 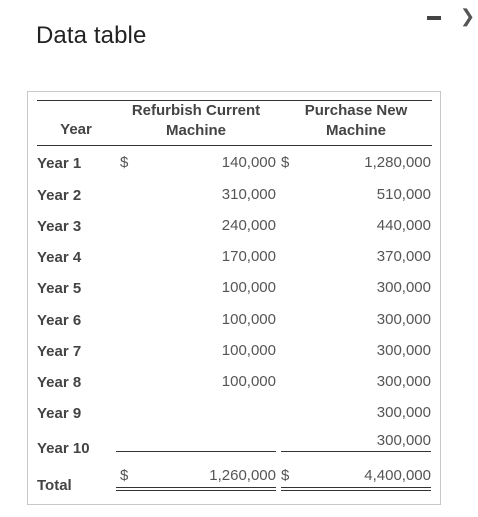 I want to click on purchase-cell: 1,280,000, so click(x=397, y=162).